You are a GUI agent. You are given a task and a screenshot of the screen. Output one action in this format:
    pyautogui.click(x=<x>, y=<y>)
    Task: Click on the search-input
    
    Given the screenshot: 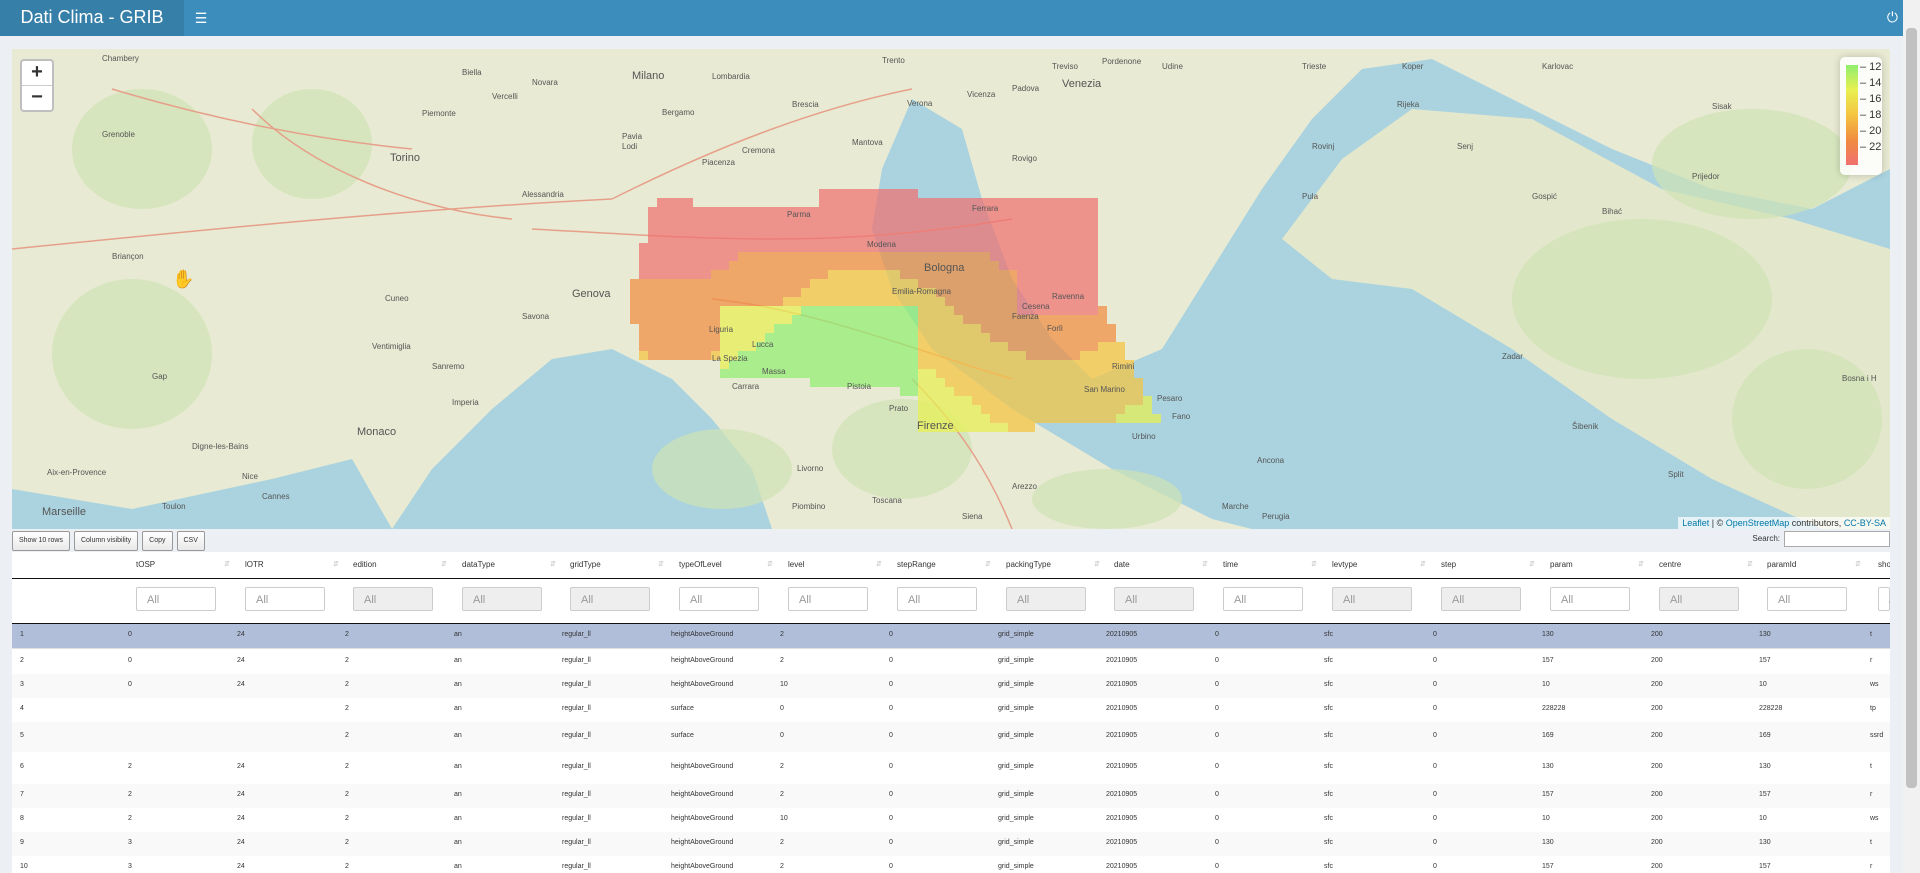 What is the action you would take?
    pyautogui.click(x=1837, y=539)
    